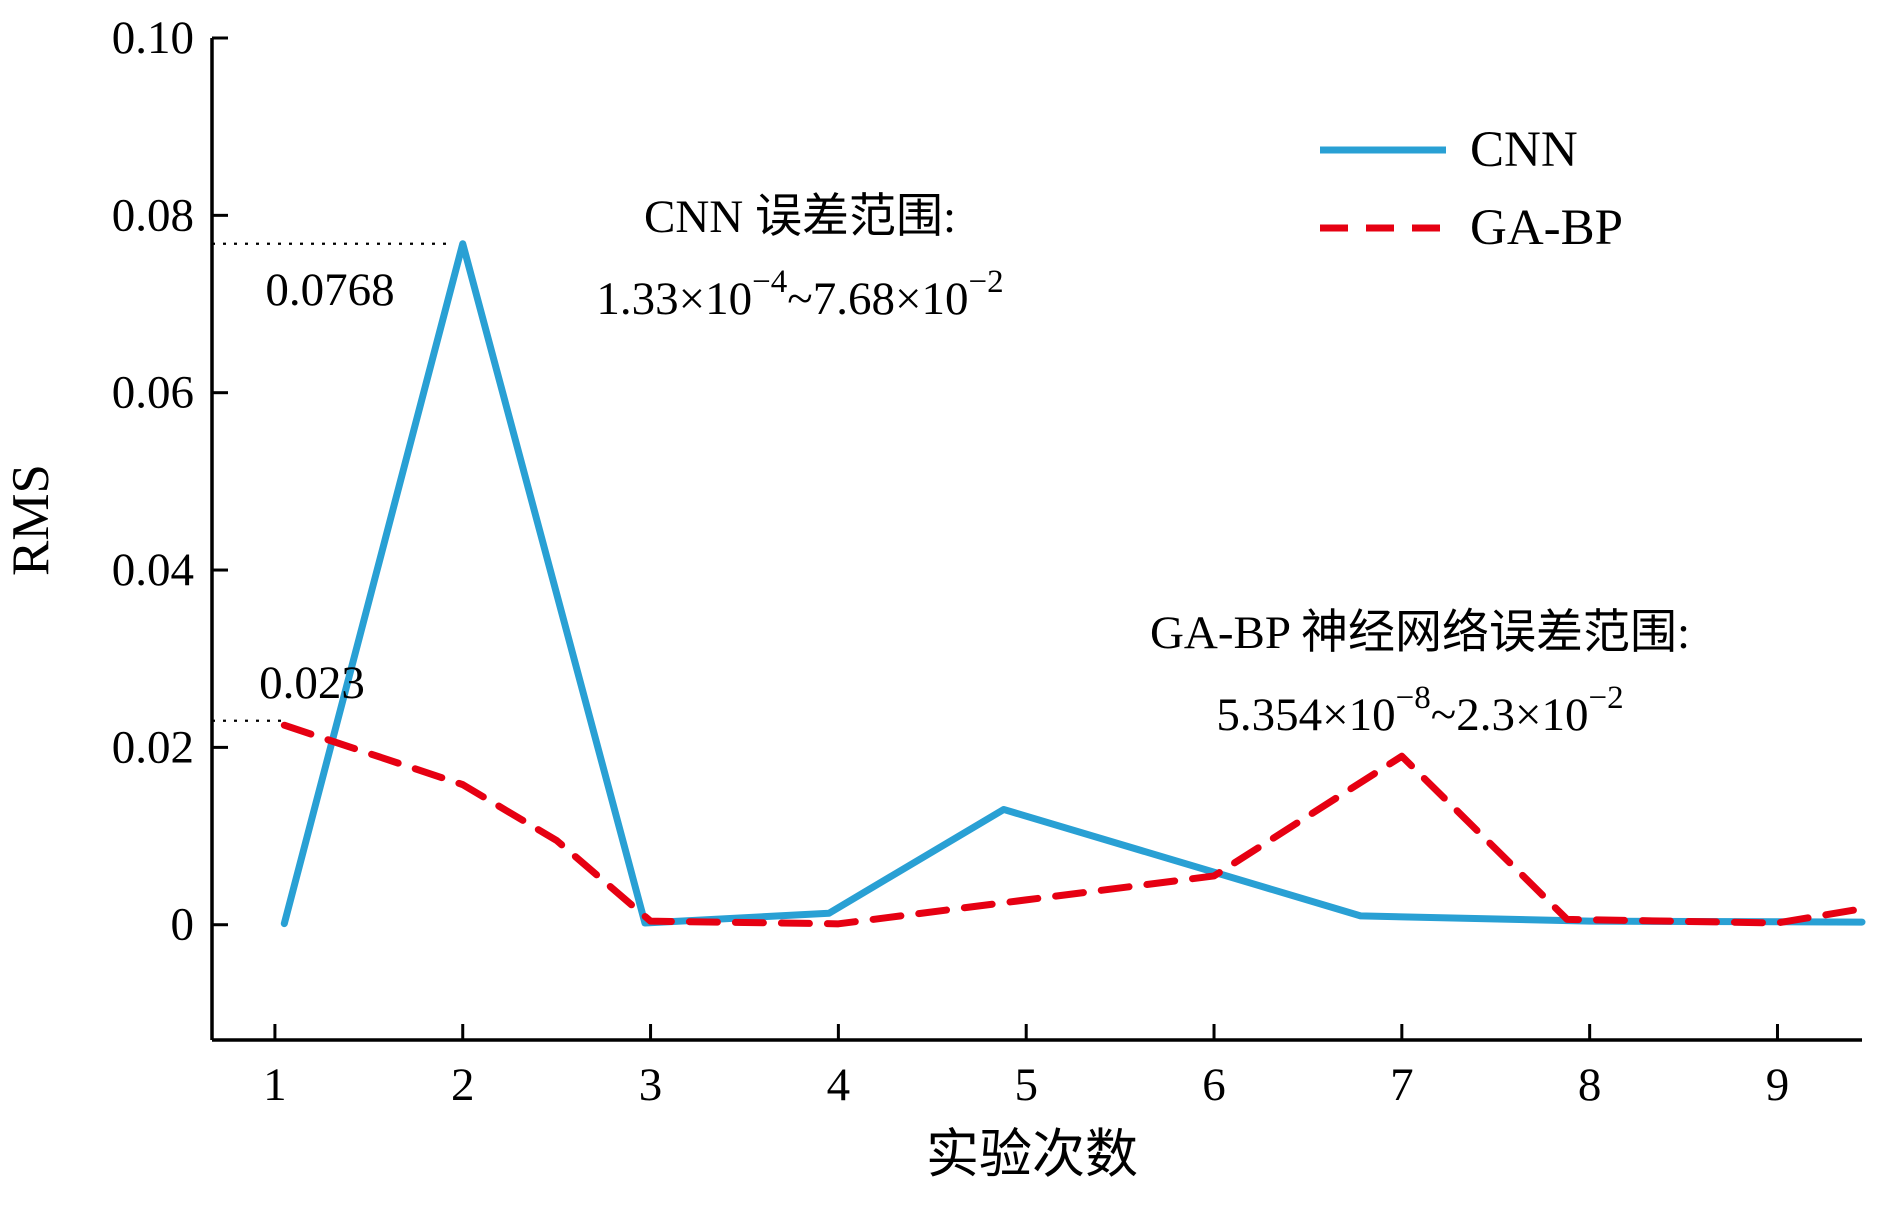 The image size is (1883, 1206). Describe the element at coordinates (1214, 1085) in the screenshot. I see `x-tick-label: 6` at that location.